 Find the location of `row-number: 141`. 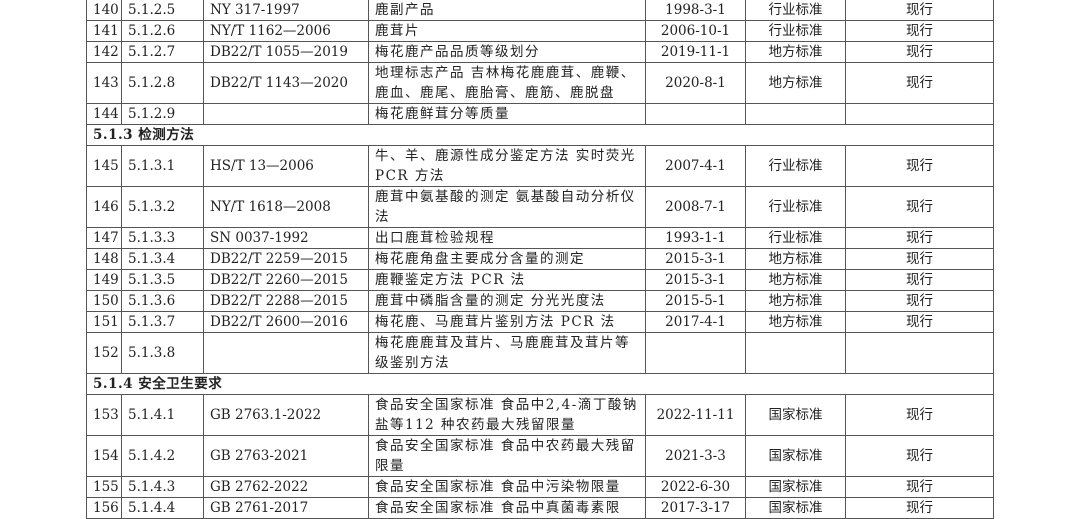

row-number: 141 is located at coordinates (104, 31).